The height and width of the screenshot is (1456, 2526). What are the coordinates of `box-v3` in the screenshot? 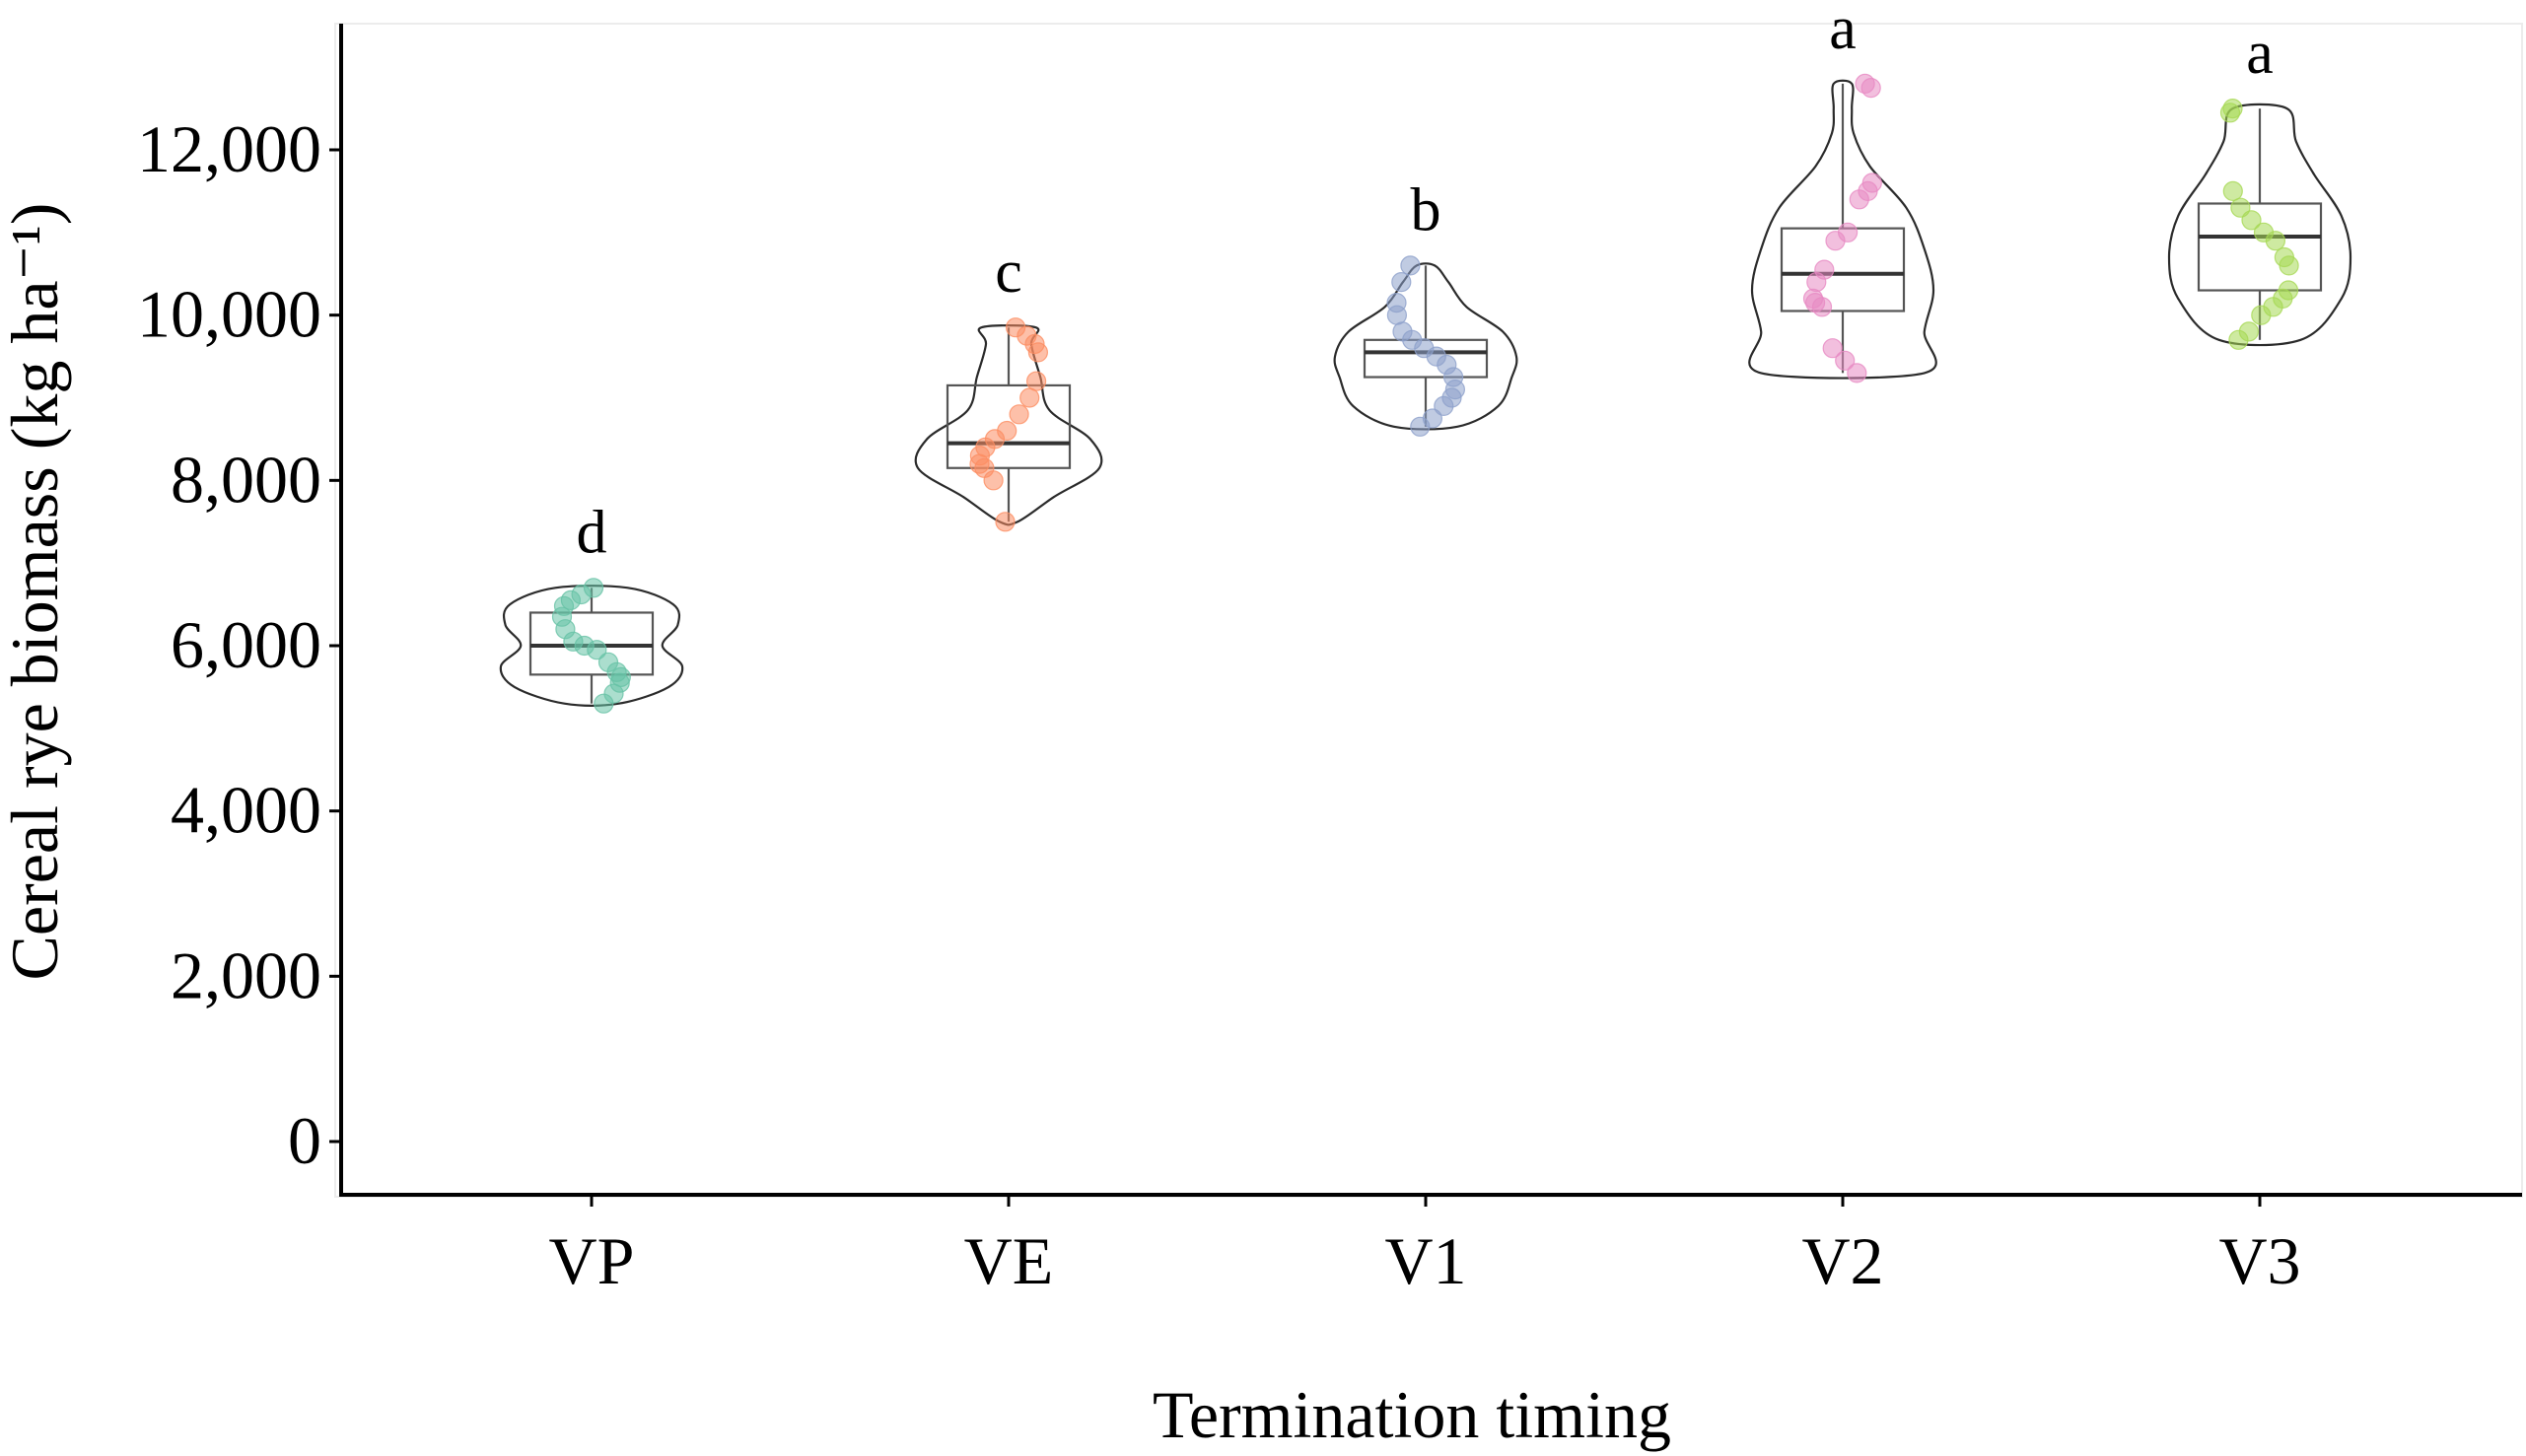 It's located at (2260, 247).